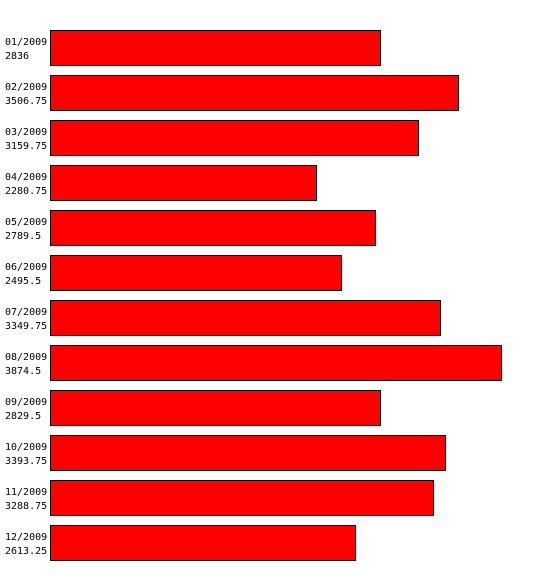 Image resolution: width=550 pixels, height=580 pixels. Describe the element at coordinates (26, 320) in the screenshot. I see `bar-label: 07/2009 3349.75` at that location.